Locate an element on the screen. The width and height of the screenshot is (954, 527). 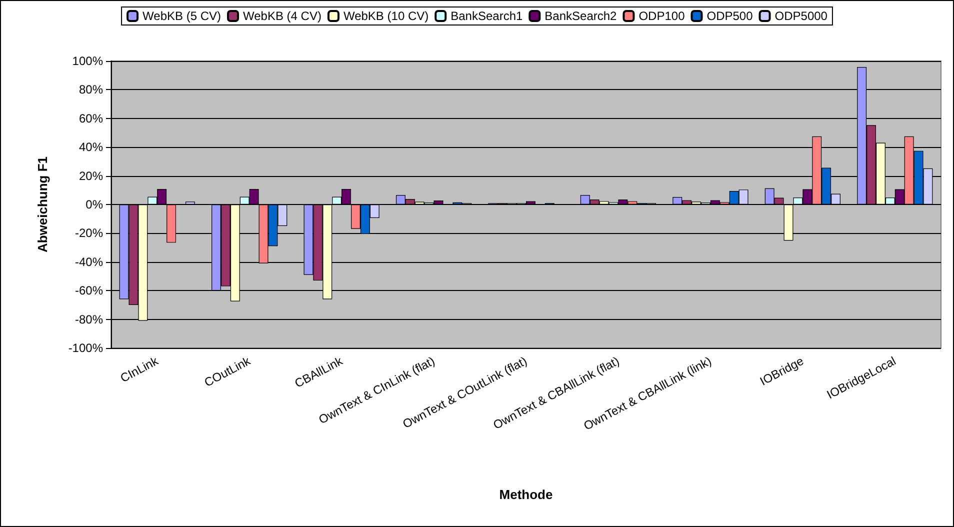
y-tick-label: -40% is located at coordinates (89, 261).